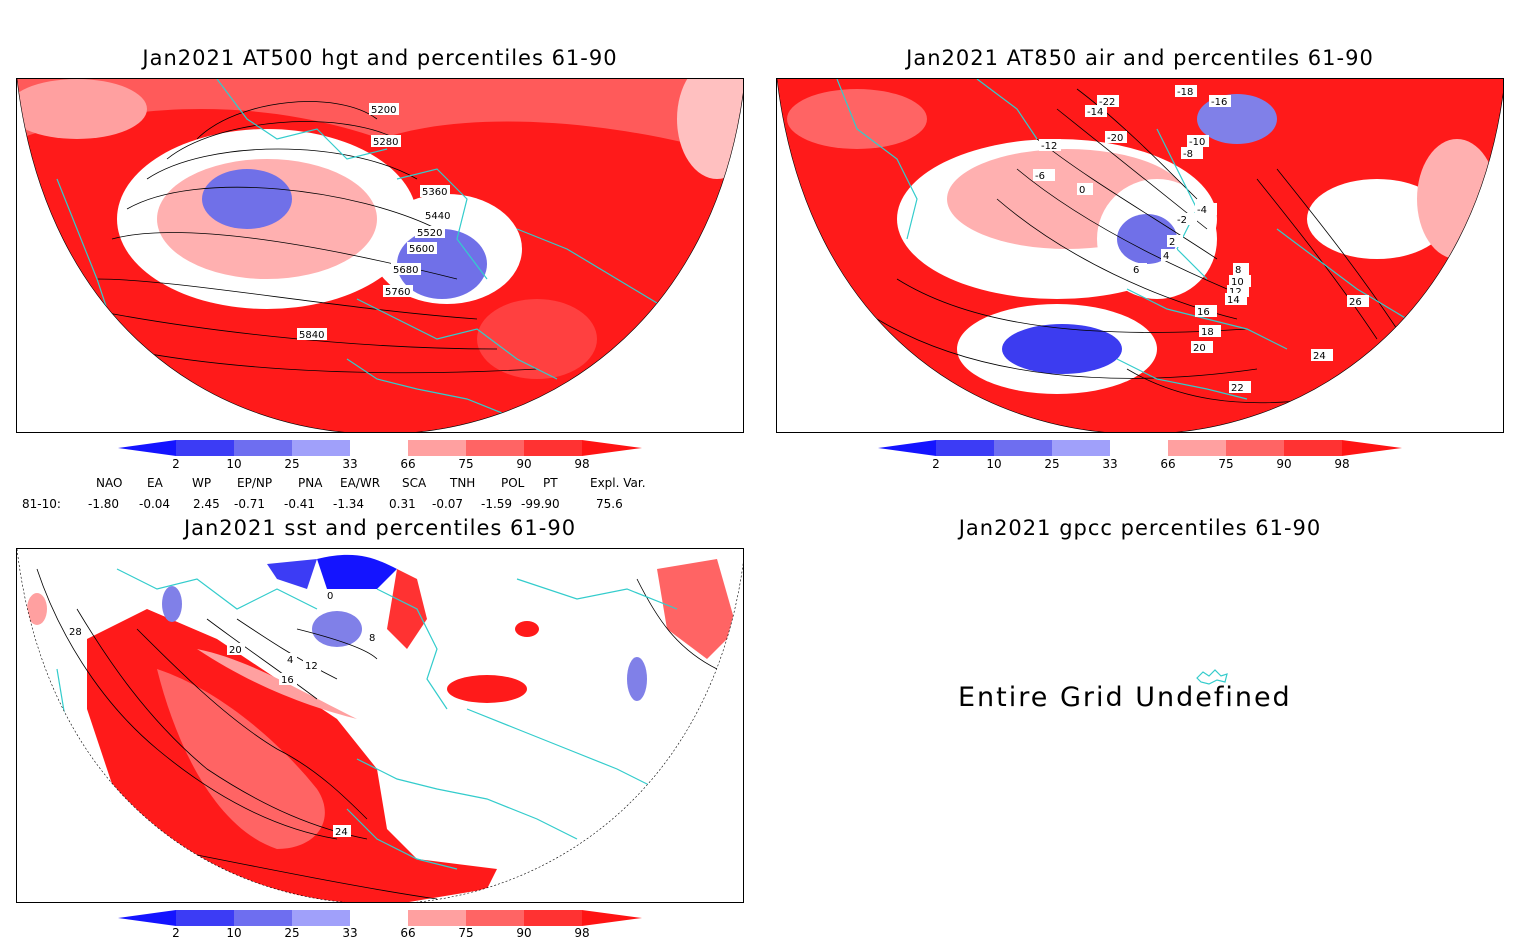 The height and width of the screenshot is (940, 1520). Describe the element at coordinates (206, 504) in the screenshot. I see `index-value: 2.45` at that location.